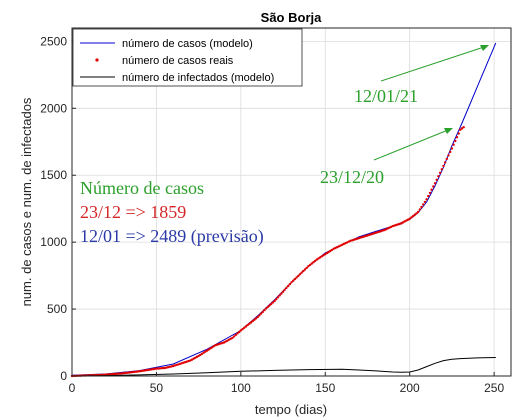 Image resolution: width=530 pixels, height=420 pixels. Describe the element at coordinates (53, 175) in the screenshot. I see `y-tick-label: 1500` at that location.